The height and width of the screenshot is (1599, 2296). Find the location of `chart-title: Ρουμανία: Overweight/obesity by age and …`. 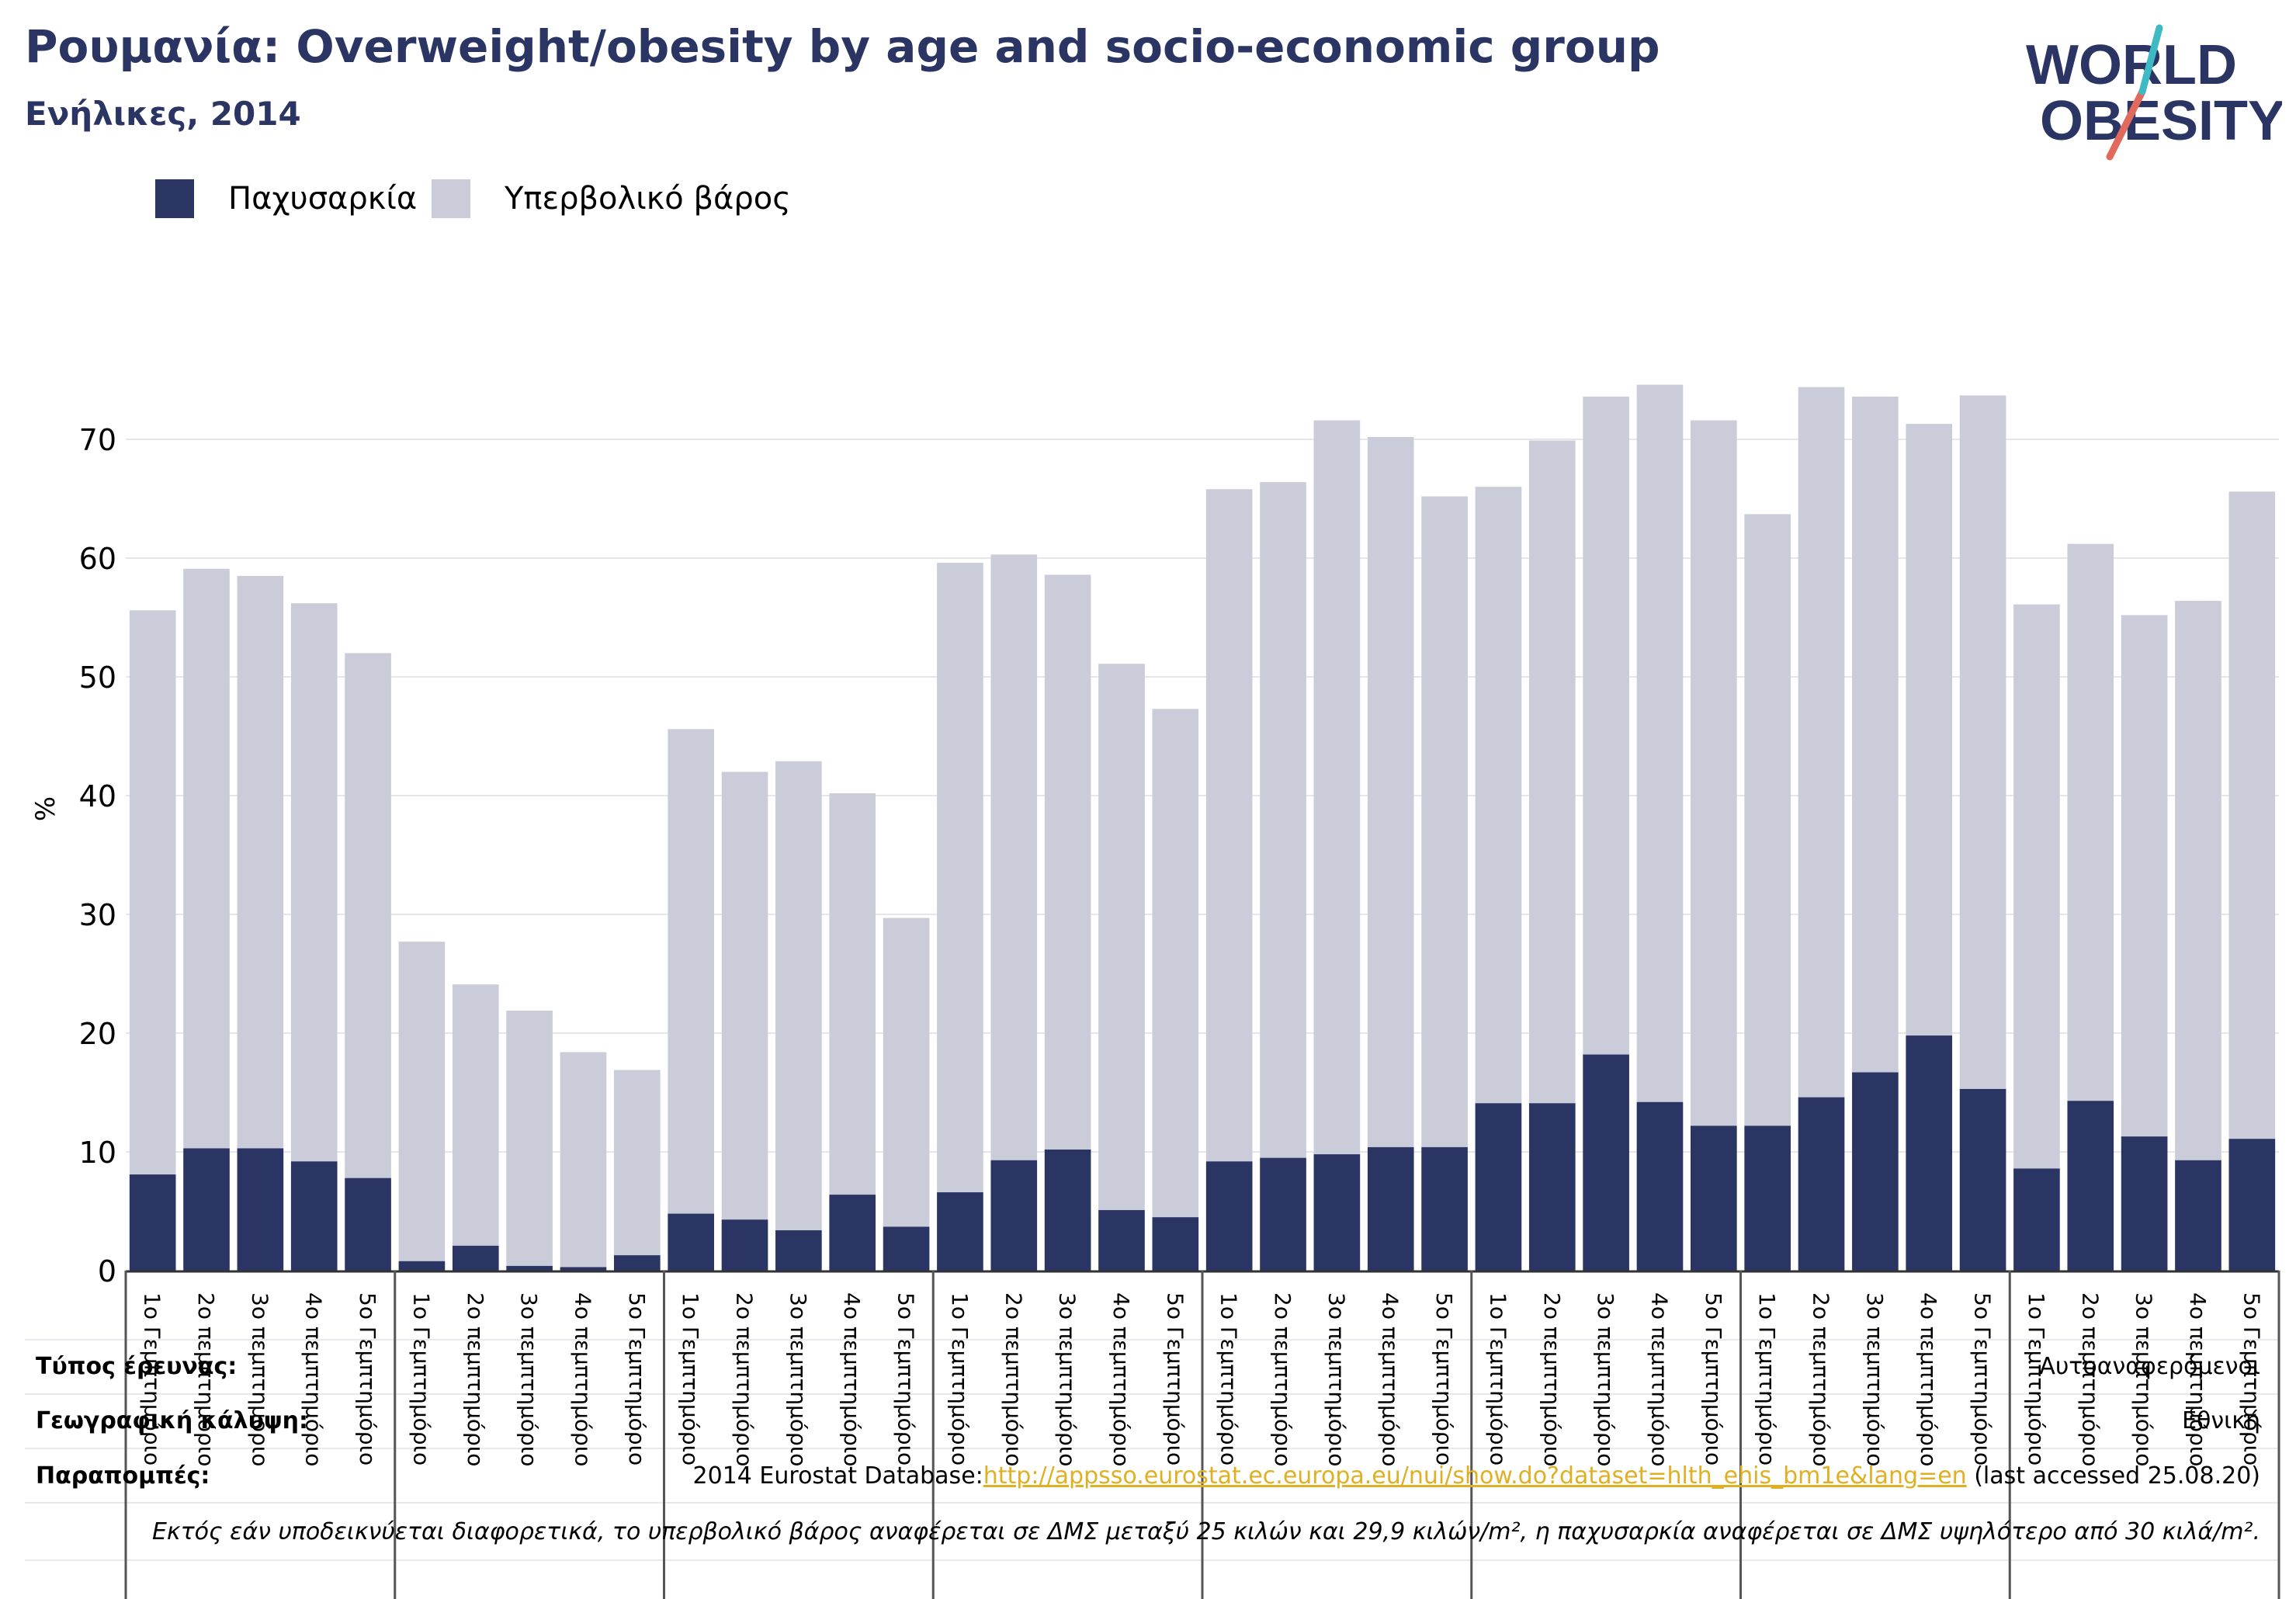

chart-title: Ρουμανία: Overweight/obesity by age and … is located at coordinates (842, 46).